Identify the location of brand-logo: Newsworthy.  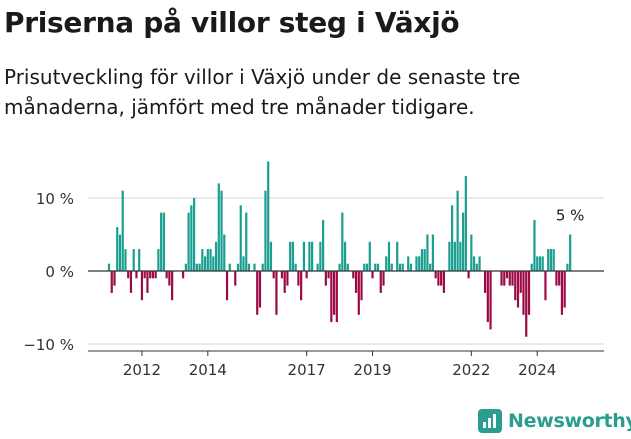
(554, 421).